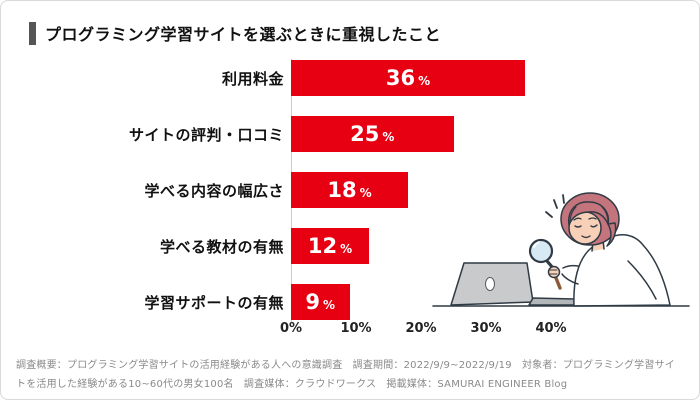 The image size is (700, 400). I want to click on magnifier-lens, so click(541, 251).